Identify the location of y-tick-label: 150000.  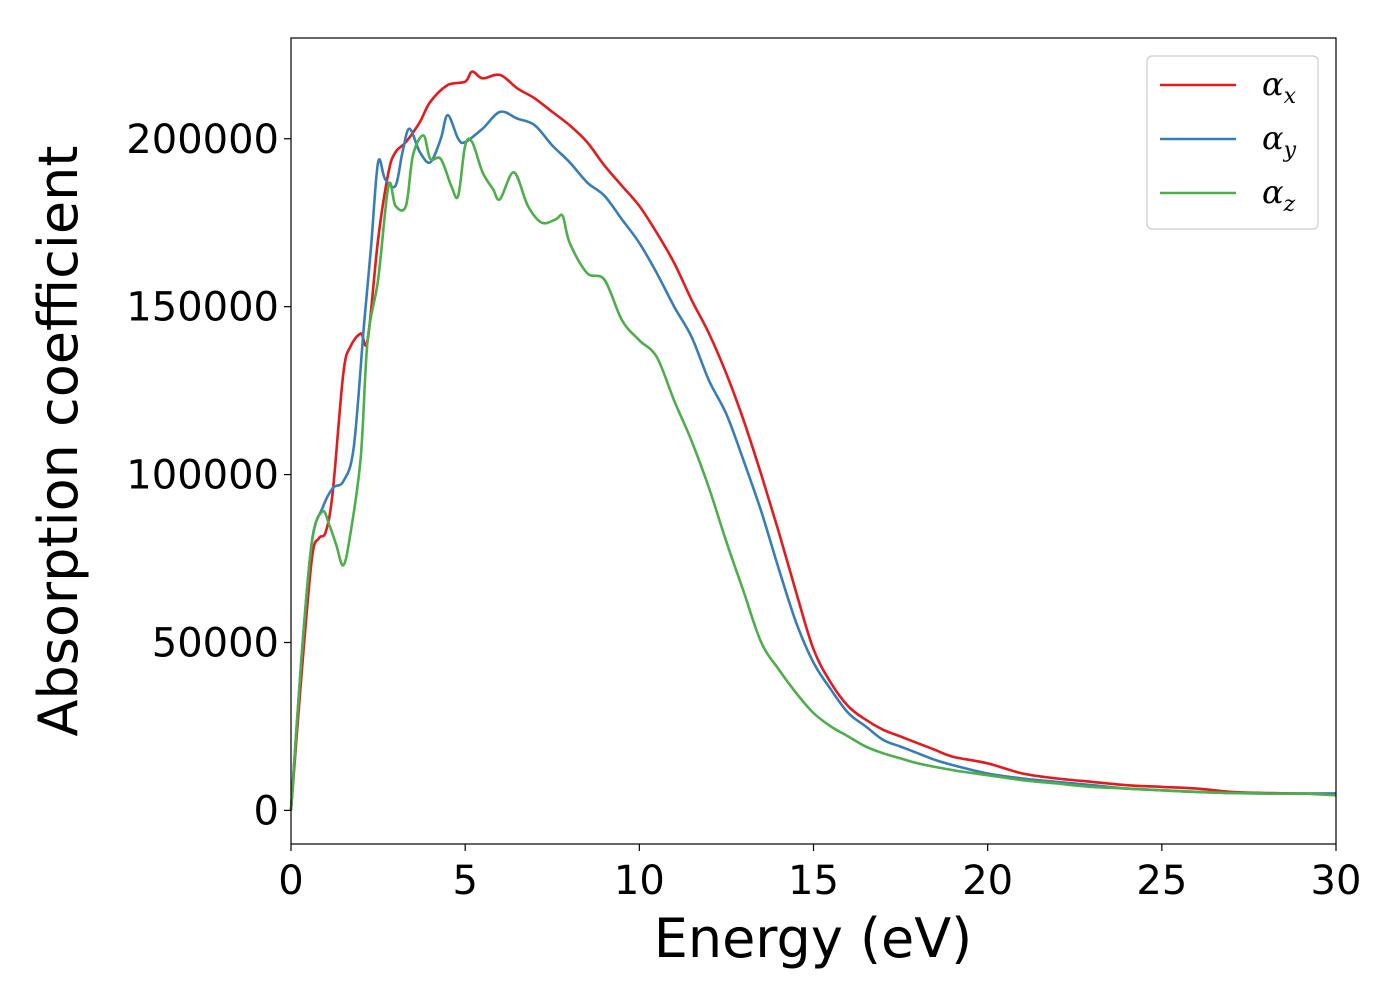
(202, 308).